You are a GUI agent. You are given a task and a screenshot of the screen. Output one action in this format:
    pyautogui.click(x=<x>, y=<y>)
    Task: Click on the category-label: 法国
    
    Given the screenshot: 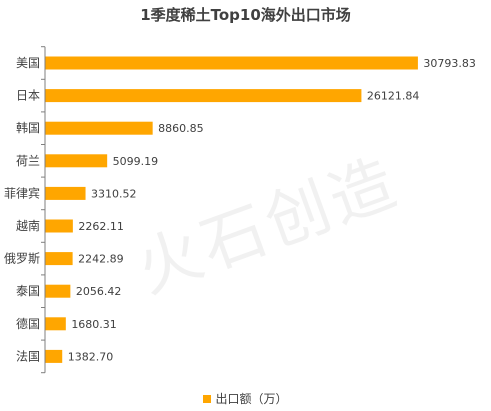 What is the action you would take?
    pyautogui.click(x=28, y=356)
    